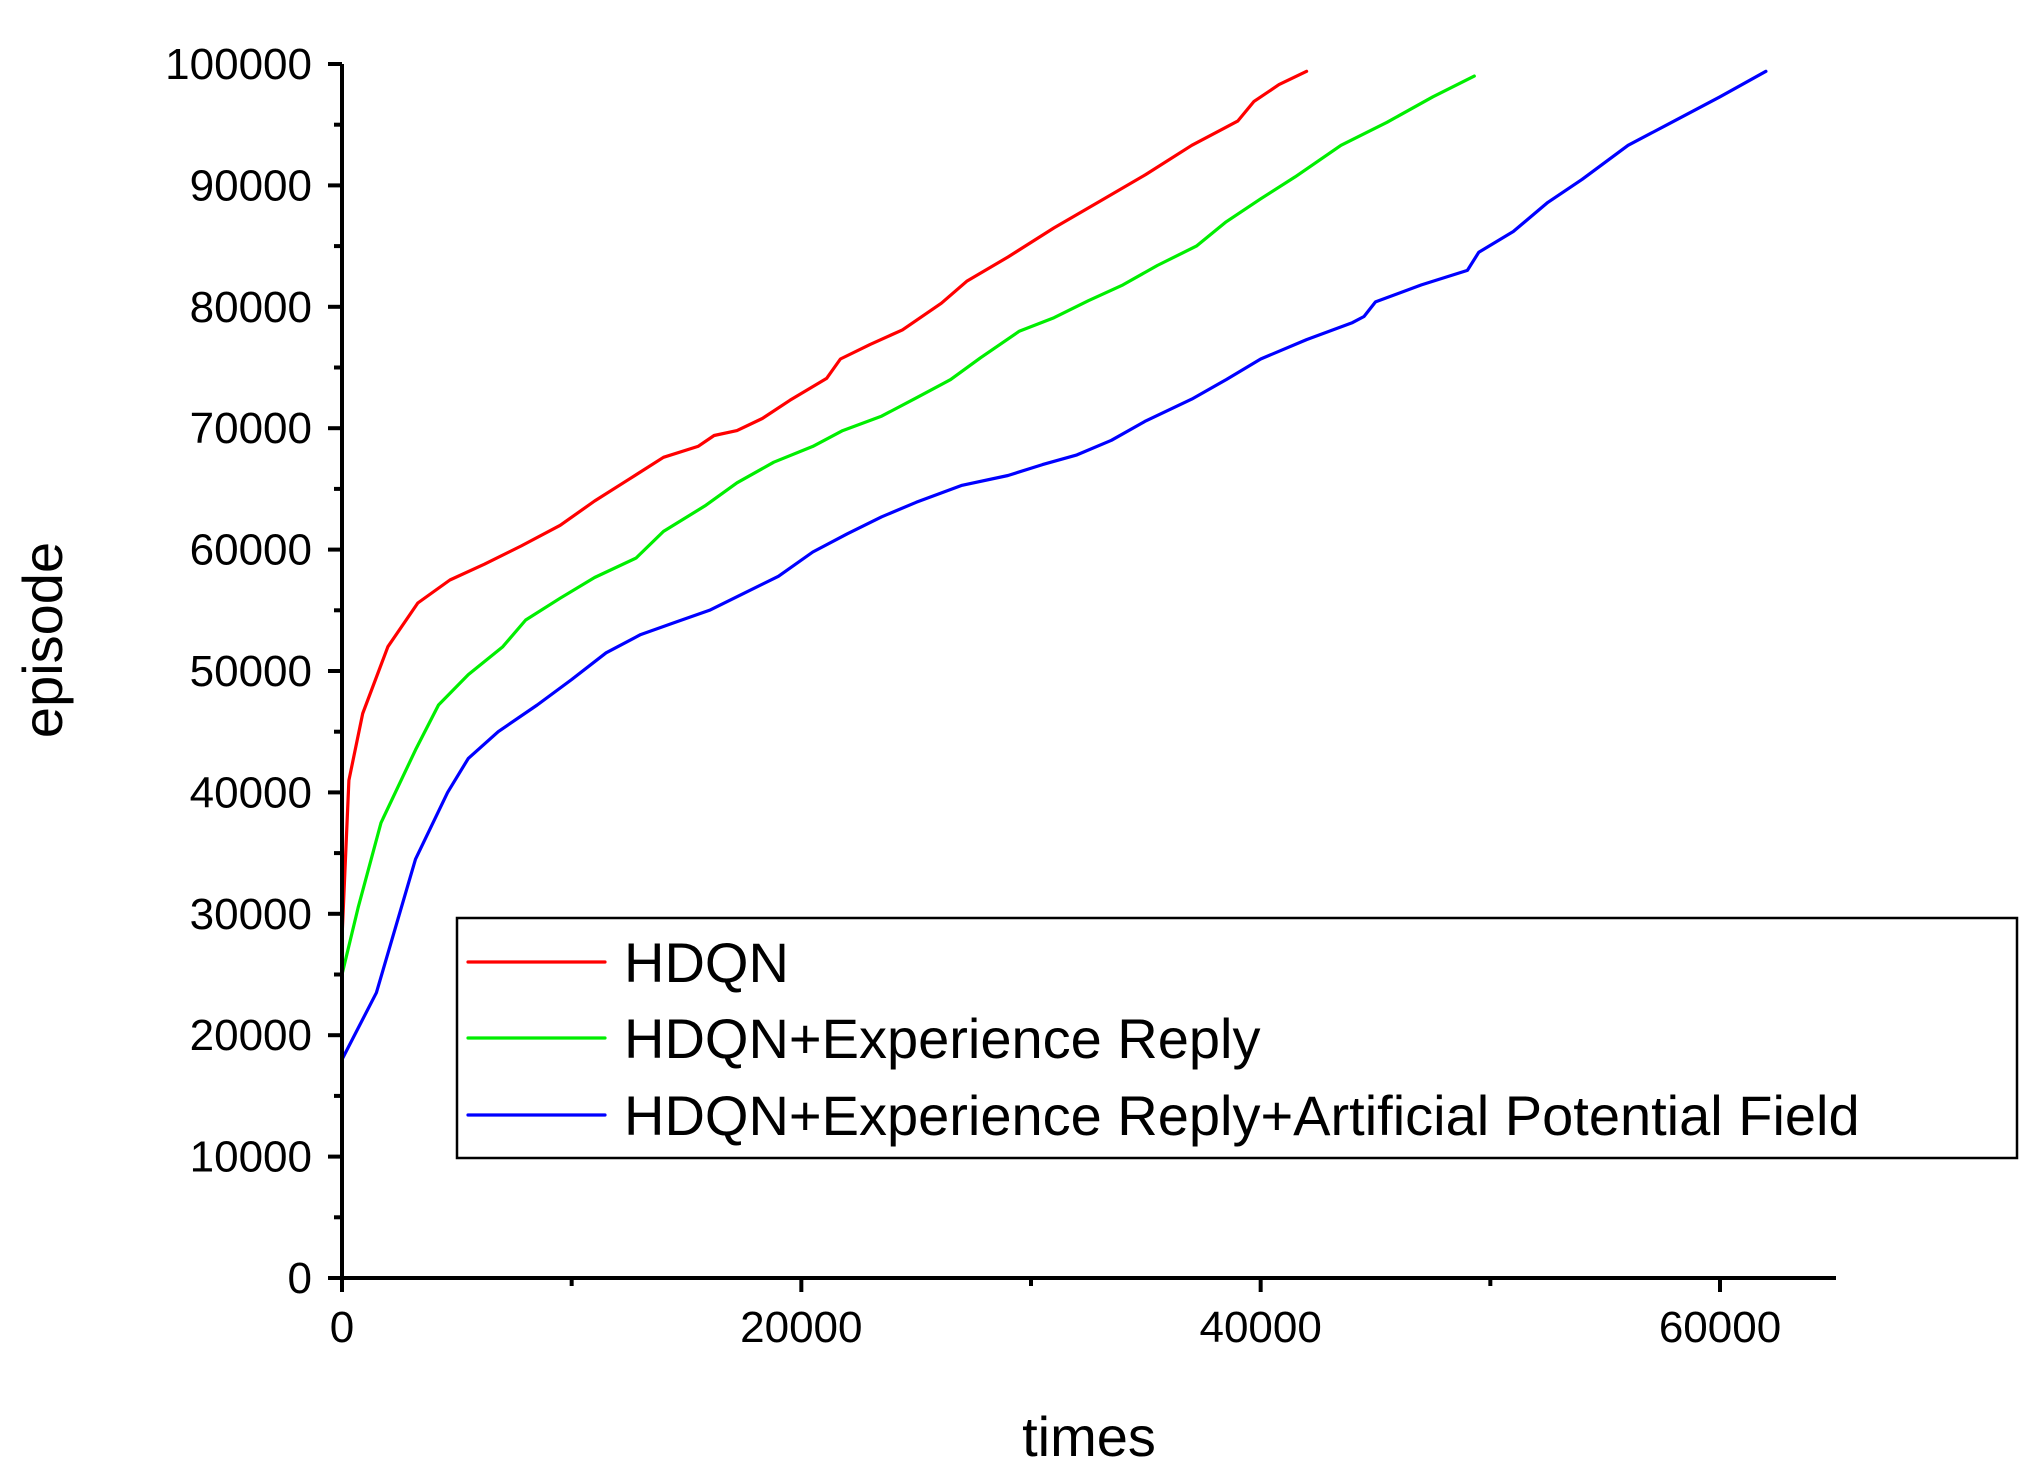 This screenshot has height=1478, width=2041. I want to click on legend-label-hdqn: HDQN, so click(706, 962).